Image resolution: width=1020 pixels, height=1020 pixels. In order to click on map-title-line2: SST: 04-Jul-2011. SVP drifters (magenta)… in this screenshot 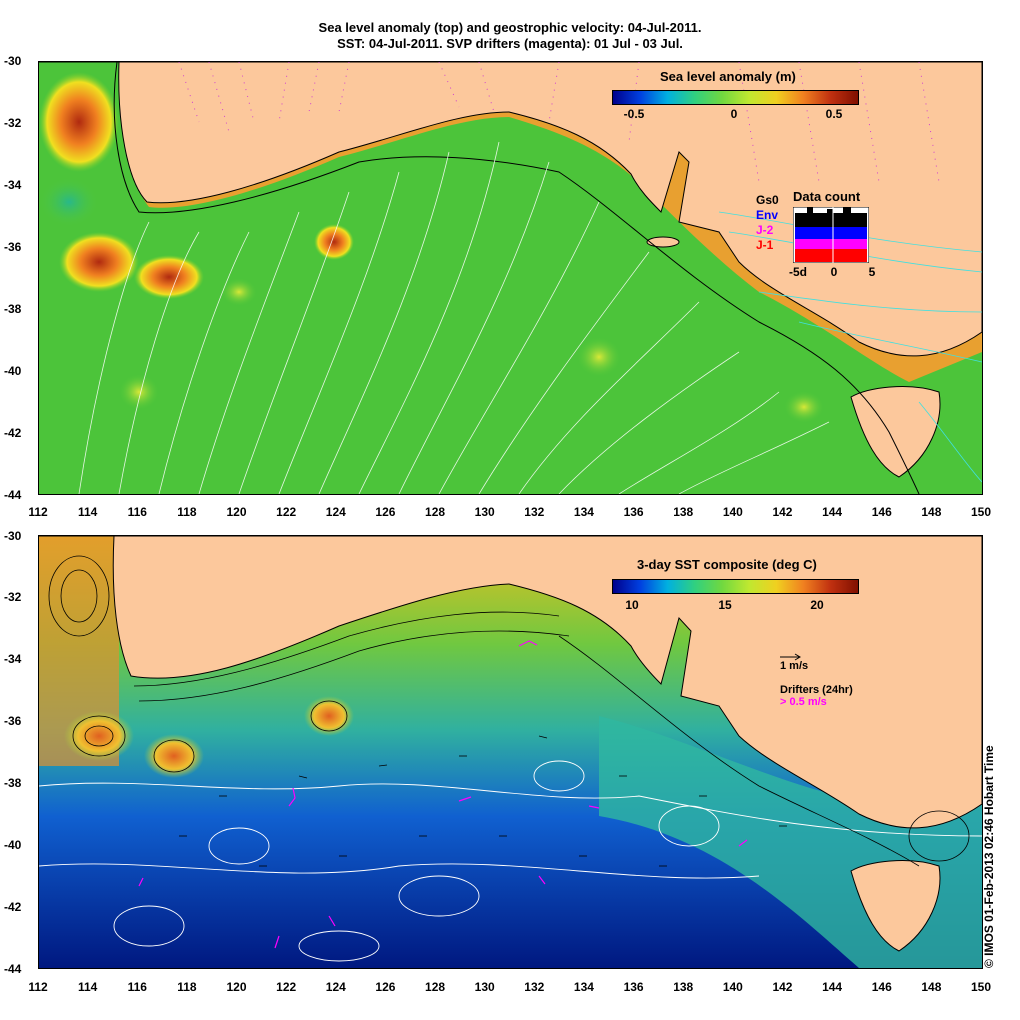, I will do `click(510, 43)`.